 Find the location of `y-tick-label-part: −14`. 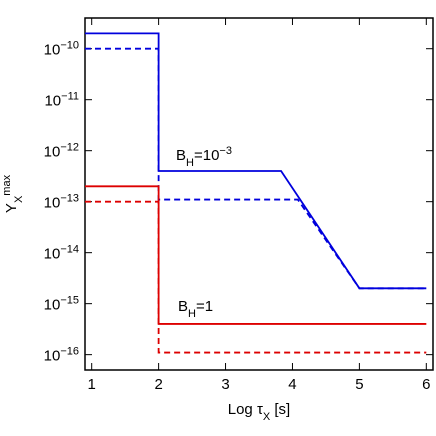

y-tick-label-part: −14 is located at coordinates (69, 250).